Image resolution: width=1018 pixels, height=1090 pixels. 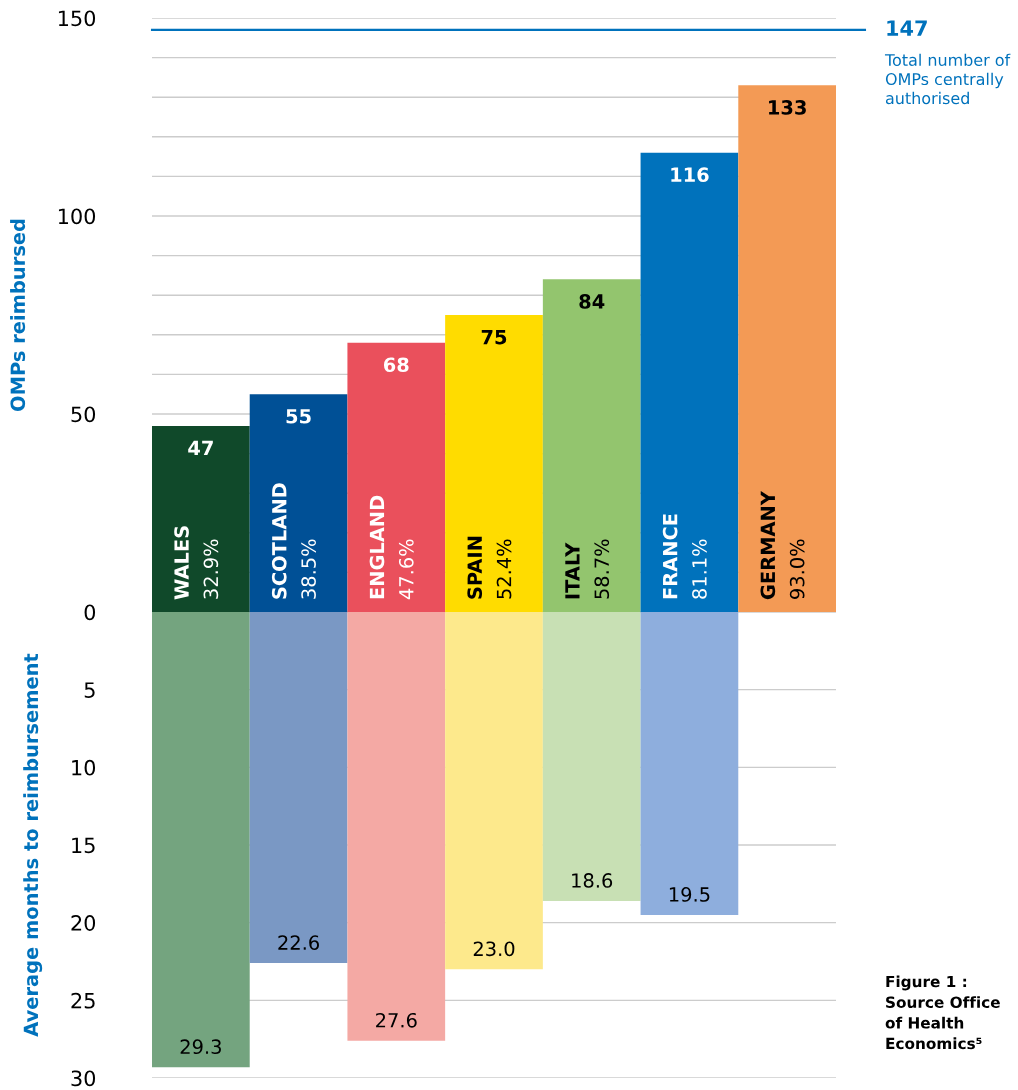 What do you see at coordinates (77, 18) in the screenshot?
I see `y-tick-label: 150` at bounding box center [77, 18].